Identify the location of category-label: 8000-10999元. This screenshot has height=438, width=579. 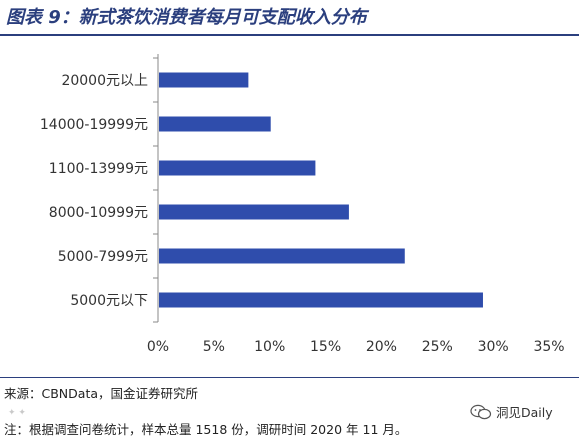
(98, 213).